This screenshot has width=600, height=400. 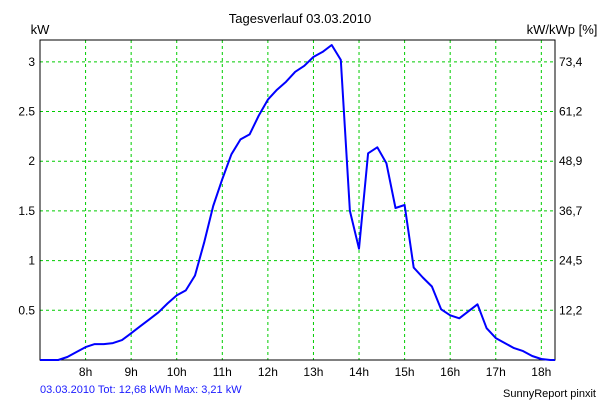 I want to click on x-tick-label: 14h, so click(x=359, y=372).